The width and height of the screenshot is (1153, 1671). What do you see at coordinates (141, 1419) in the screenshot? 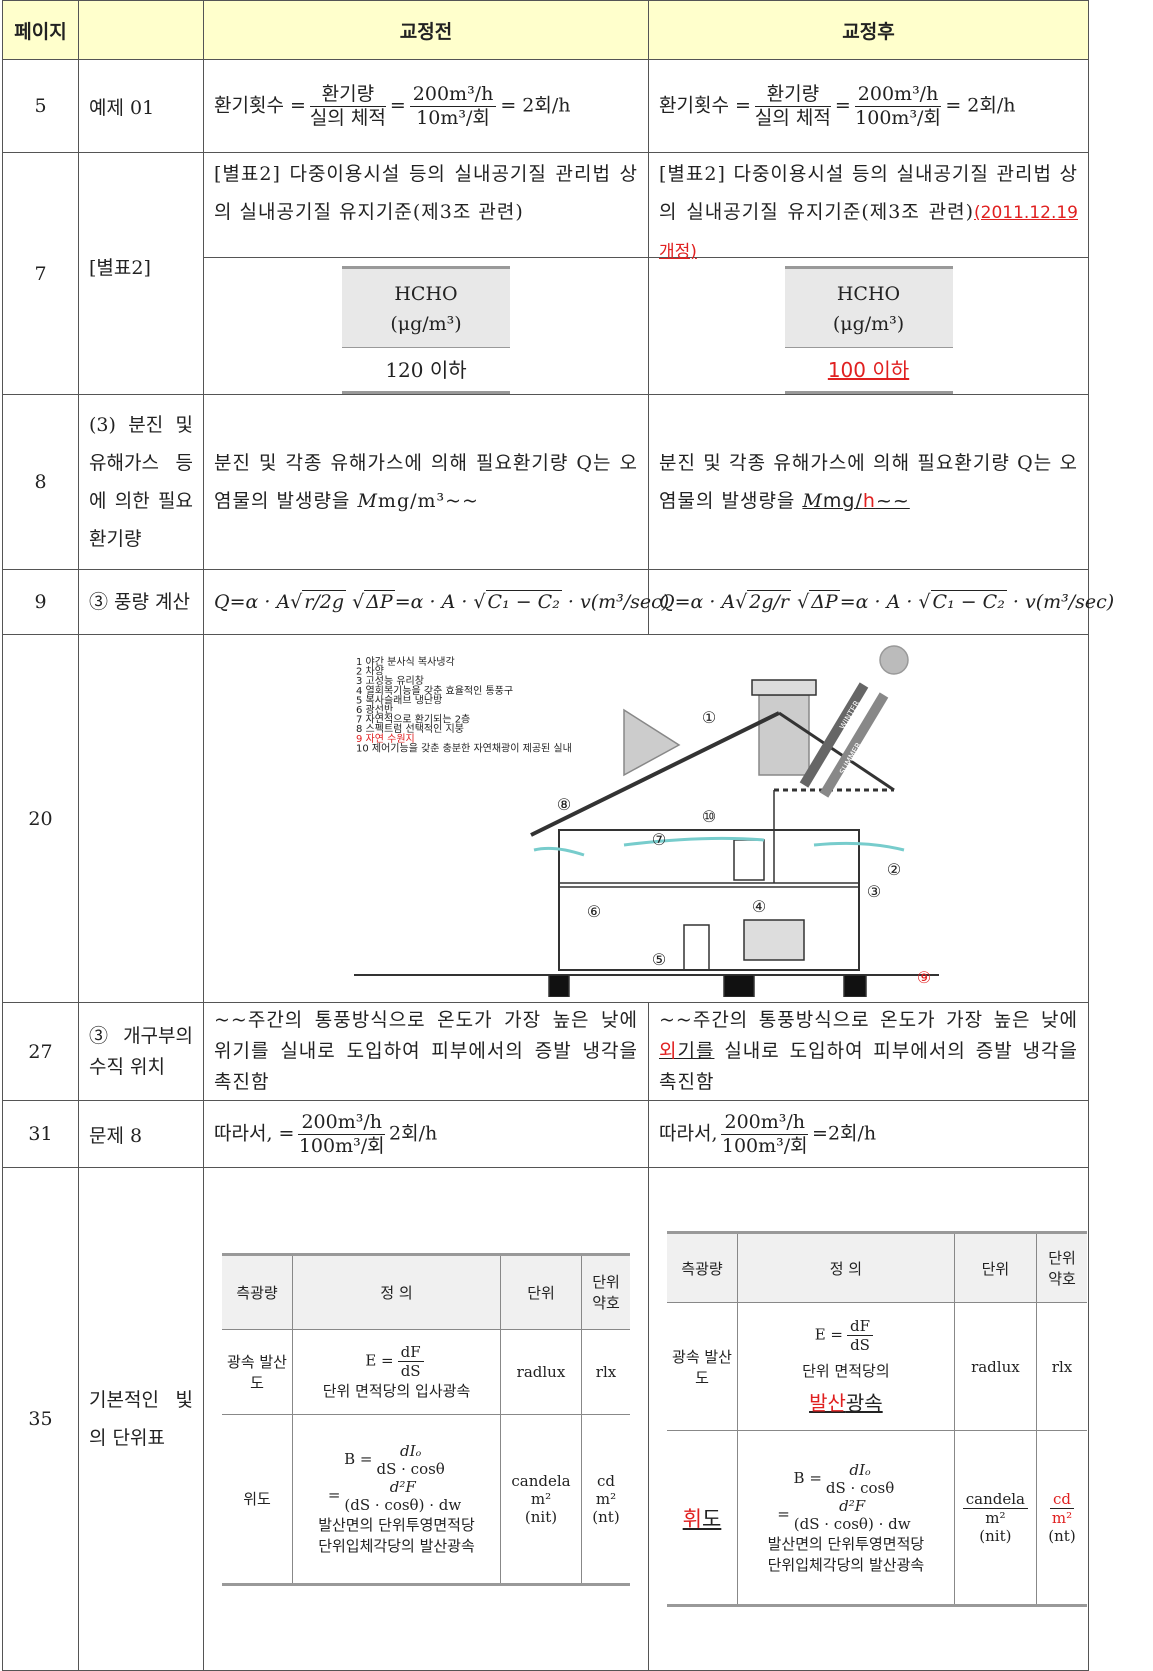
I see `item: 기본적인 빛의 단위표` at bounding box center [141, 1419].